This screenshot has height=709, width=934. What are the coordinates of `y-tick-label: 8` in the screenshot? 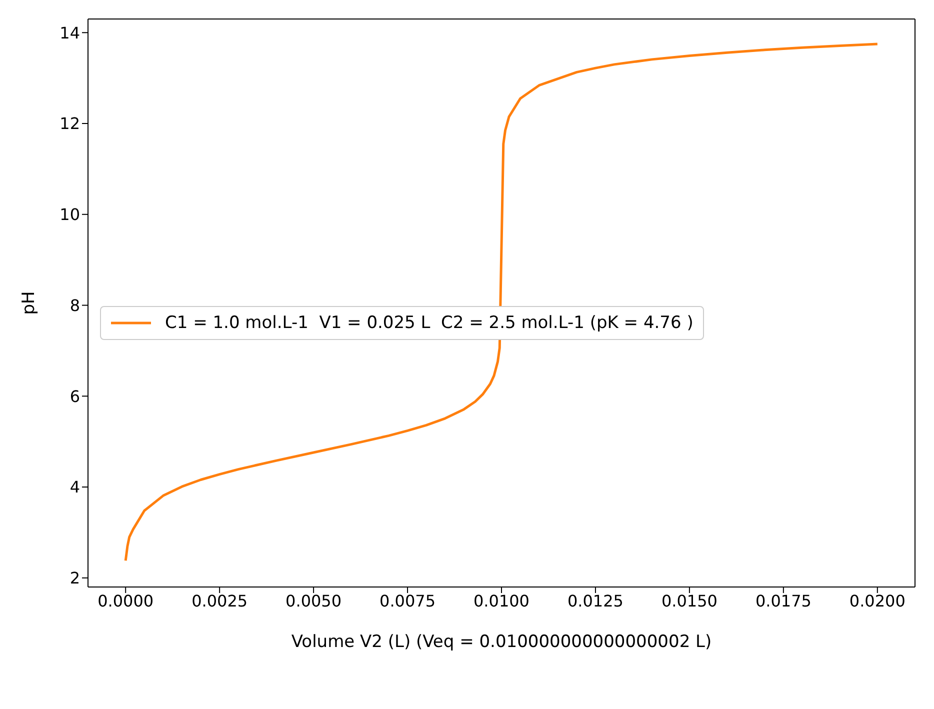 It's located at (75, 305).